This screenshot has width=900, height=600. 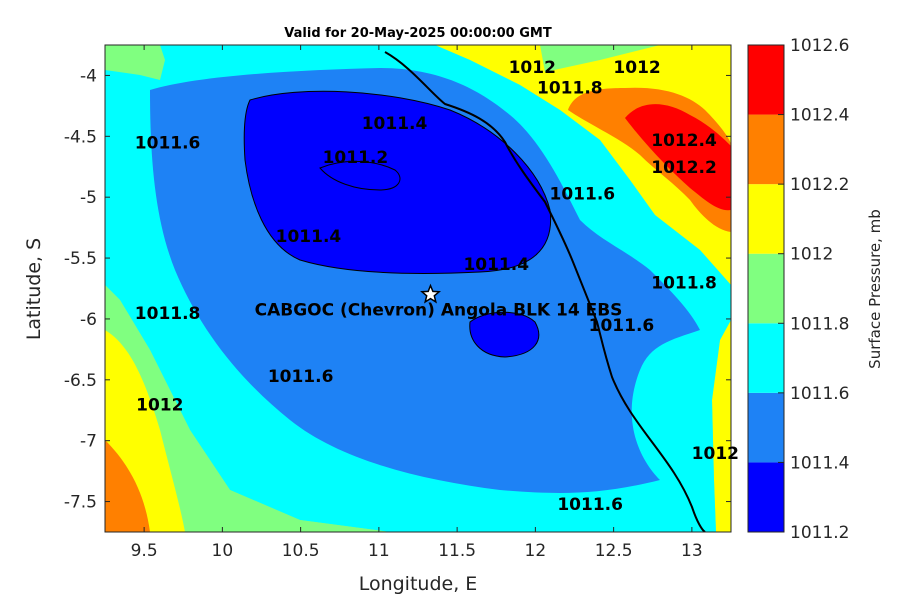 I want to click on y-tick-label: -5, so click(x=88, y=198).